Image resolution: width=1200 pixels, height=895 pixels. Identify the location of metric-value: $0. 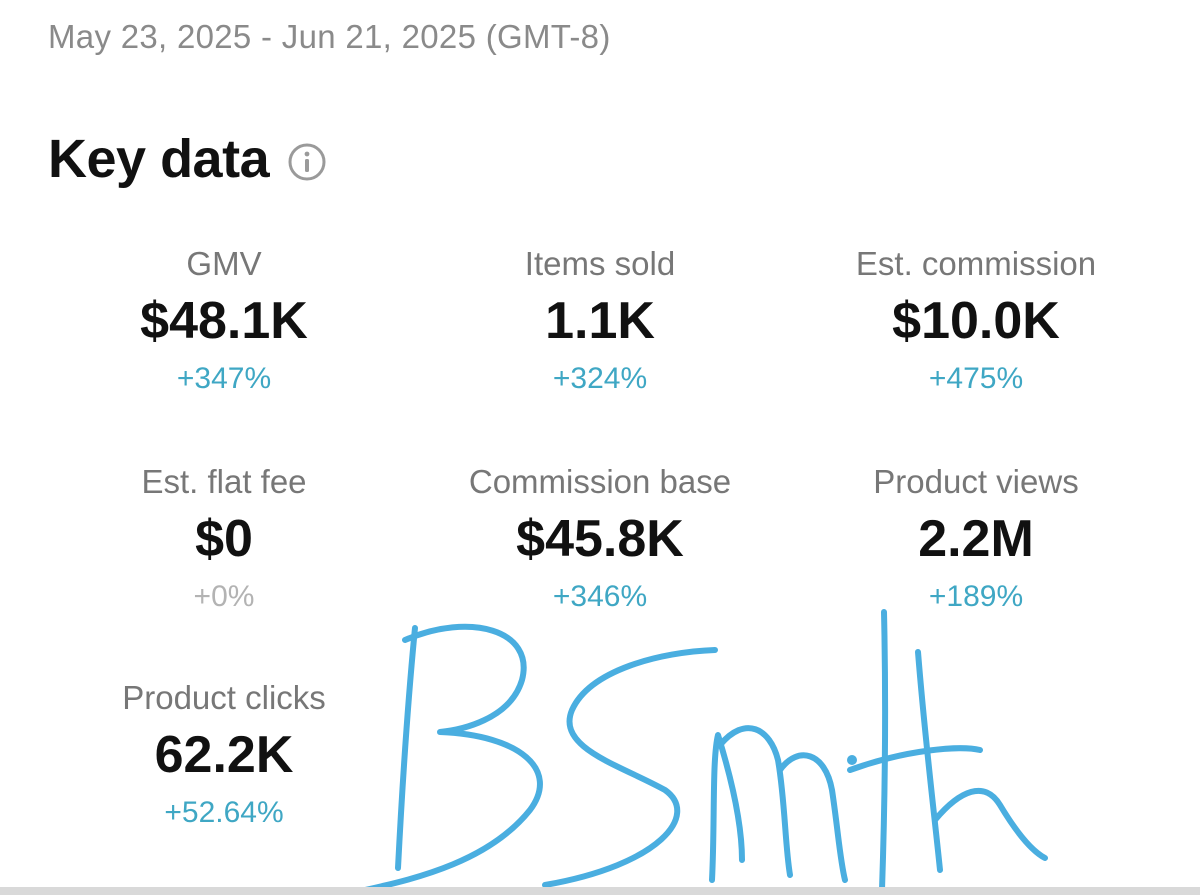
(224, 539).